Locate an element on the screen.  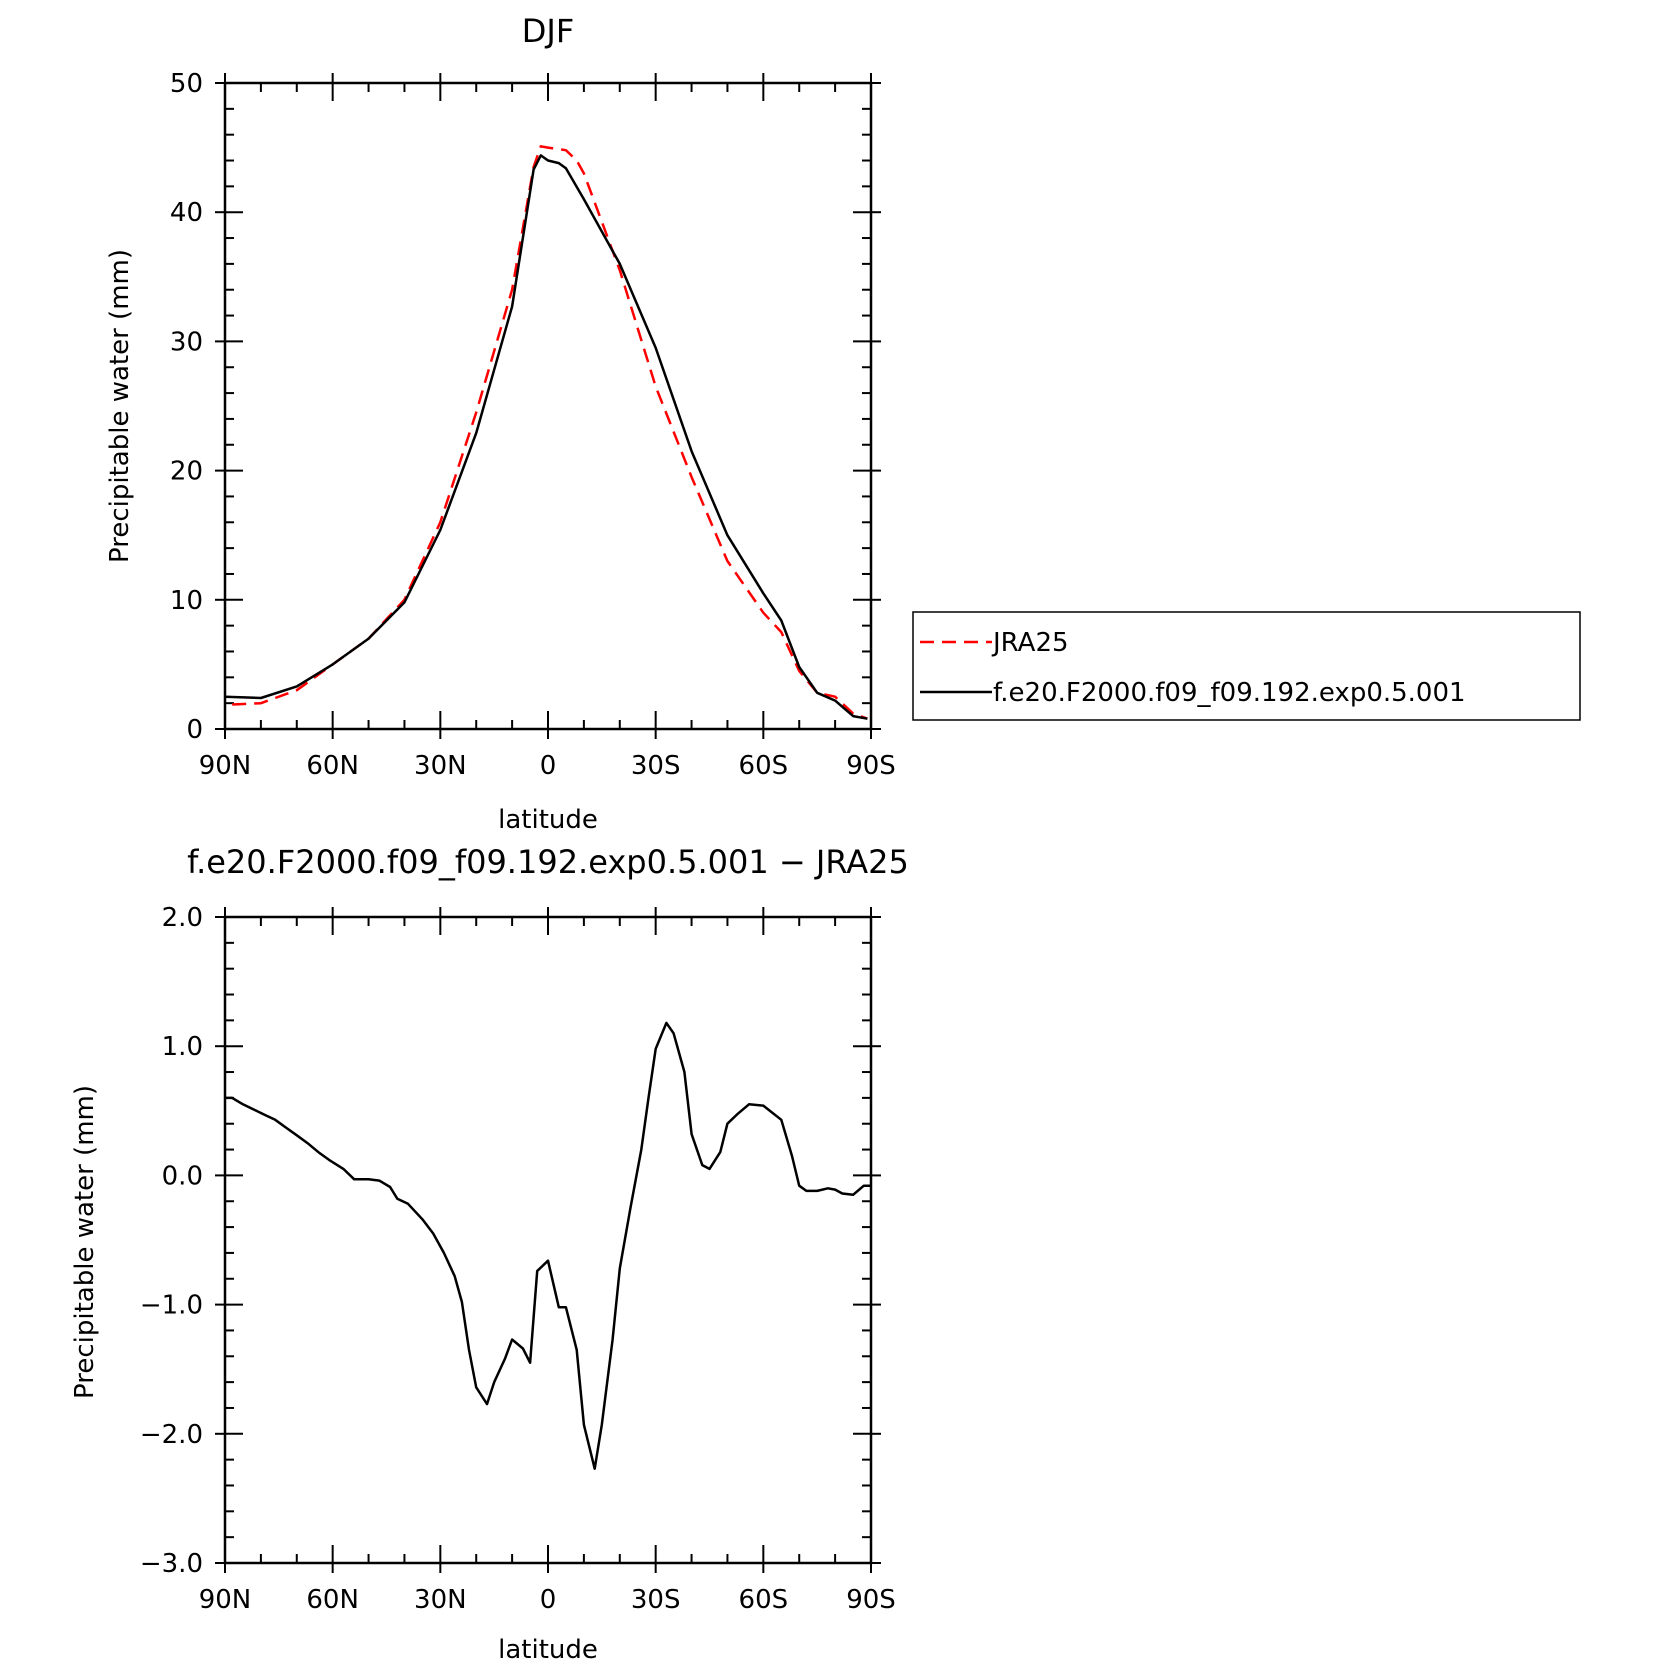
top-plot-x-tick-label: 60S is located at coordinates (764, 766).